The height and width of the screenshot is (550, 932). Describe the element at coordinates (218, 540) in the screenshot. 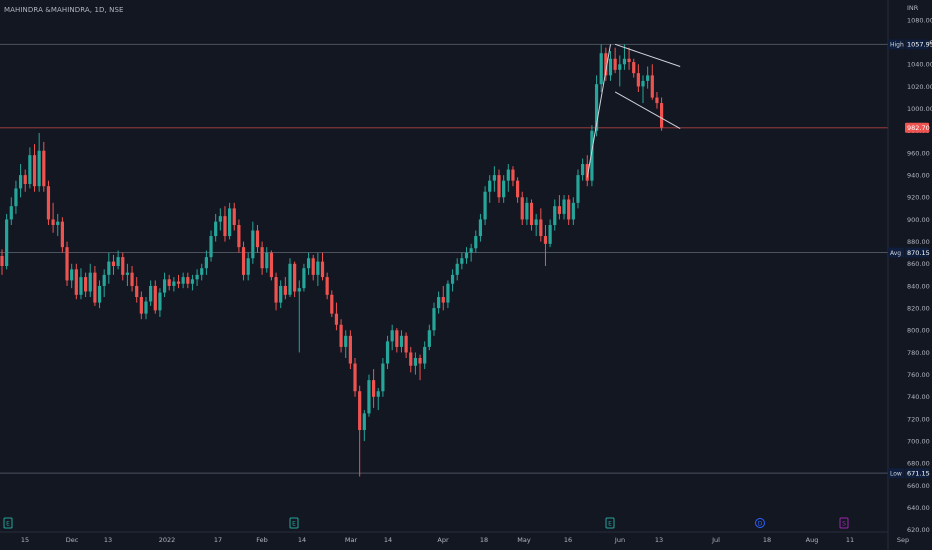

I see `x-tick-label: 17` at that location.